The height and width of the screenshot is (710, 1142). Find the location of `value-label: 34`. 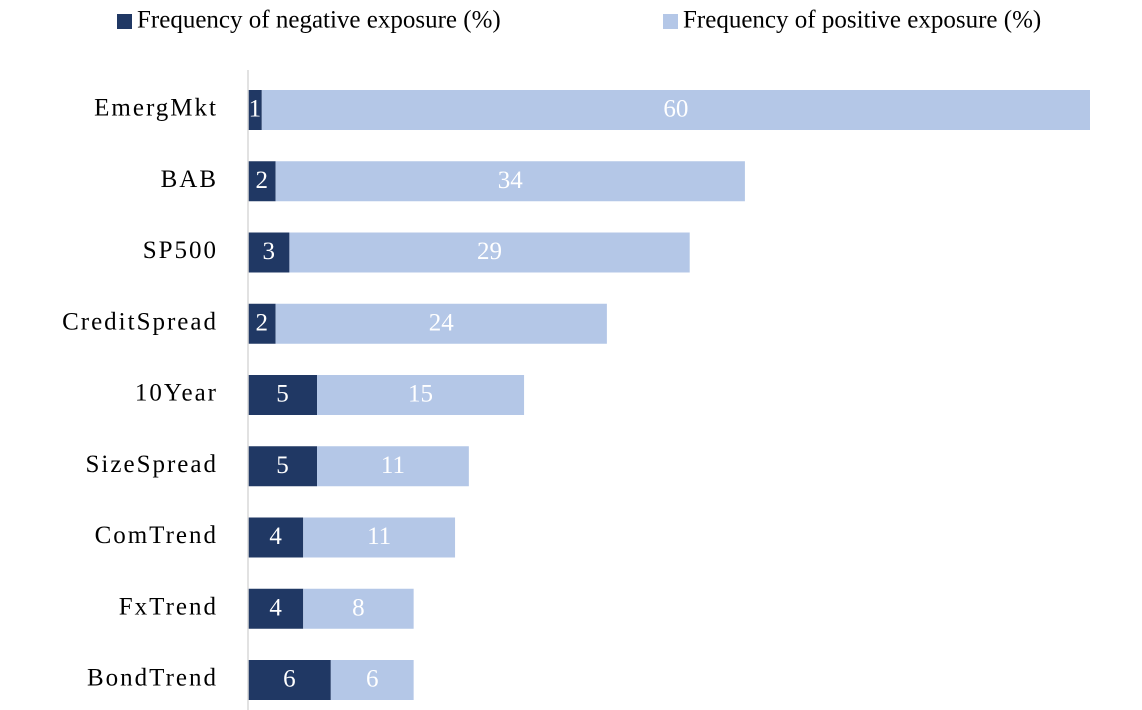

value-label: 34 is located at coordinates (511, 180).